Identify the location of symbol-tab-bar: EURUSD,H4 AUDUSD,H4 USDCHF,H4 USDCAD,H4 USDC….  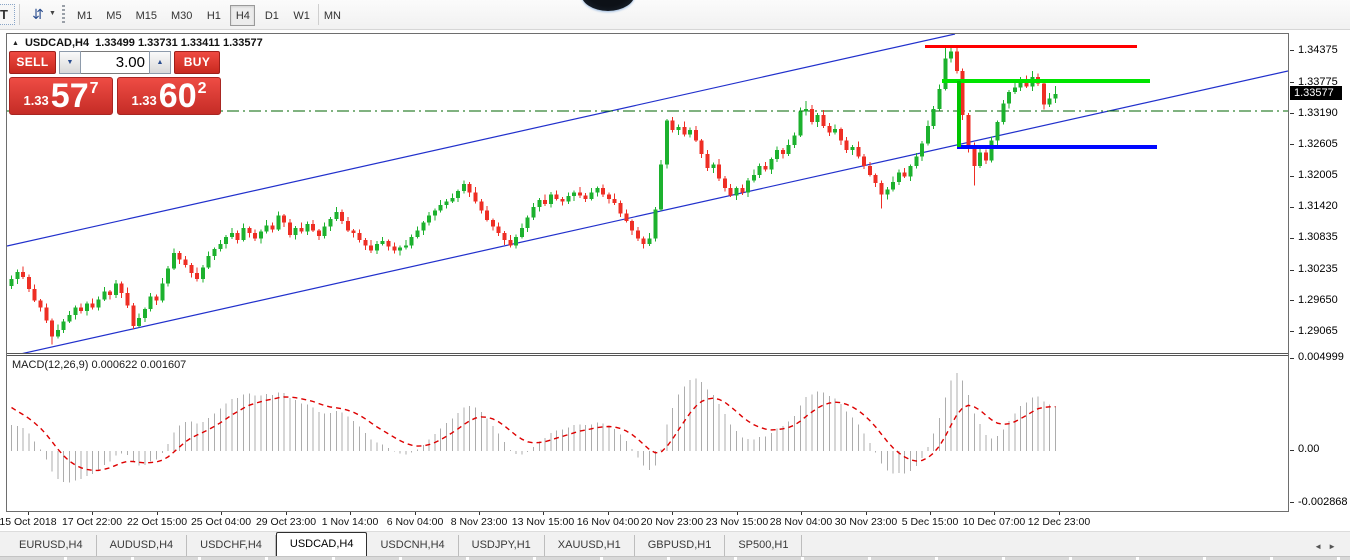
(675, 543).